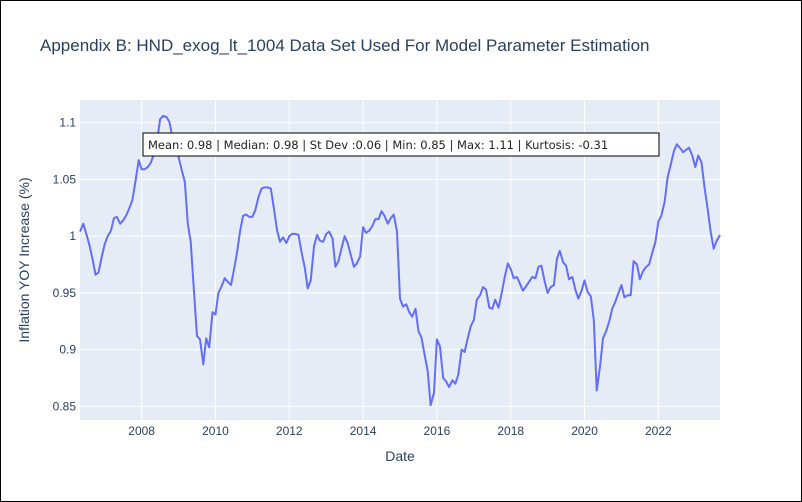 The height and width of the screenshot is (502, 802). Describe the element at coordinates (658, 431) in the screenshot. I see `x-tick-label: 2022` at that location.